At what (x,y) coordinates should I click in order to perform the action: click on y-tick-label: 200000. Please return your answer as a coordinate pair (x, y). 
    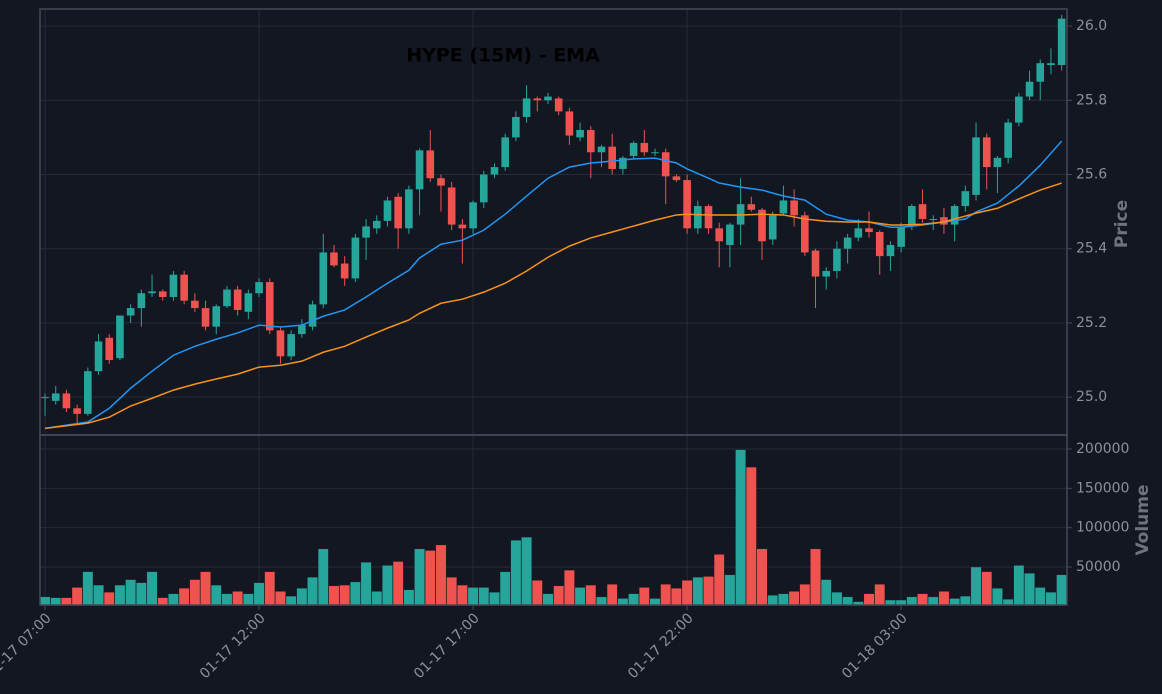
    Looking at the image, I should click on (1102, 449).